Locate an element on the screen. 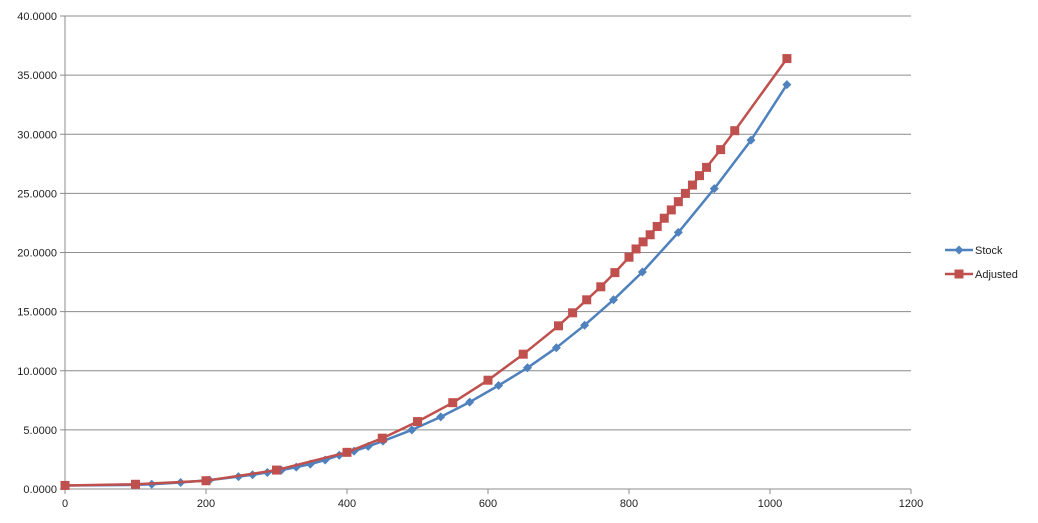 The width and height of the screenshot is (1038, 523). legend-entry: Adjusted is located at coordinates (981, 275).